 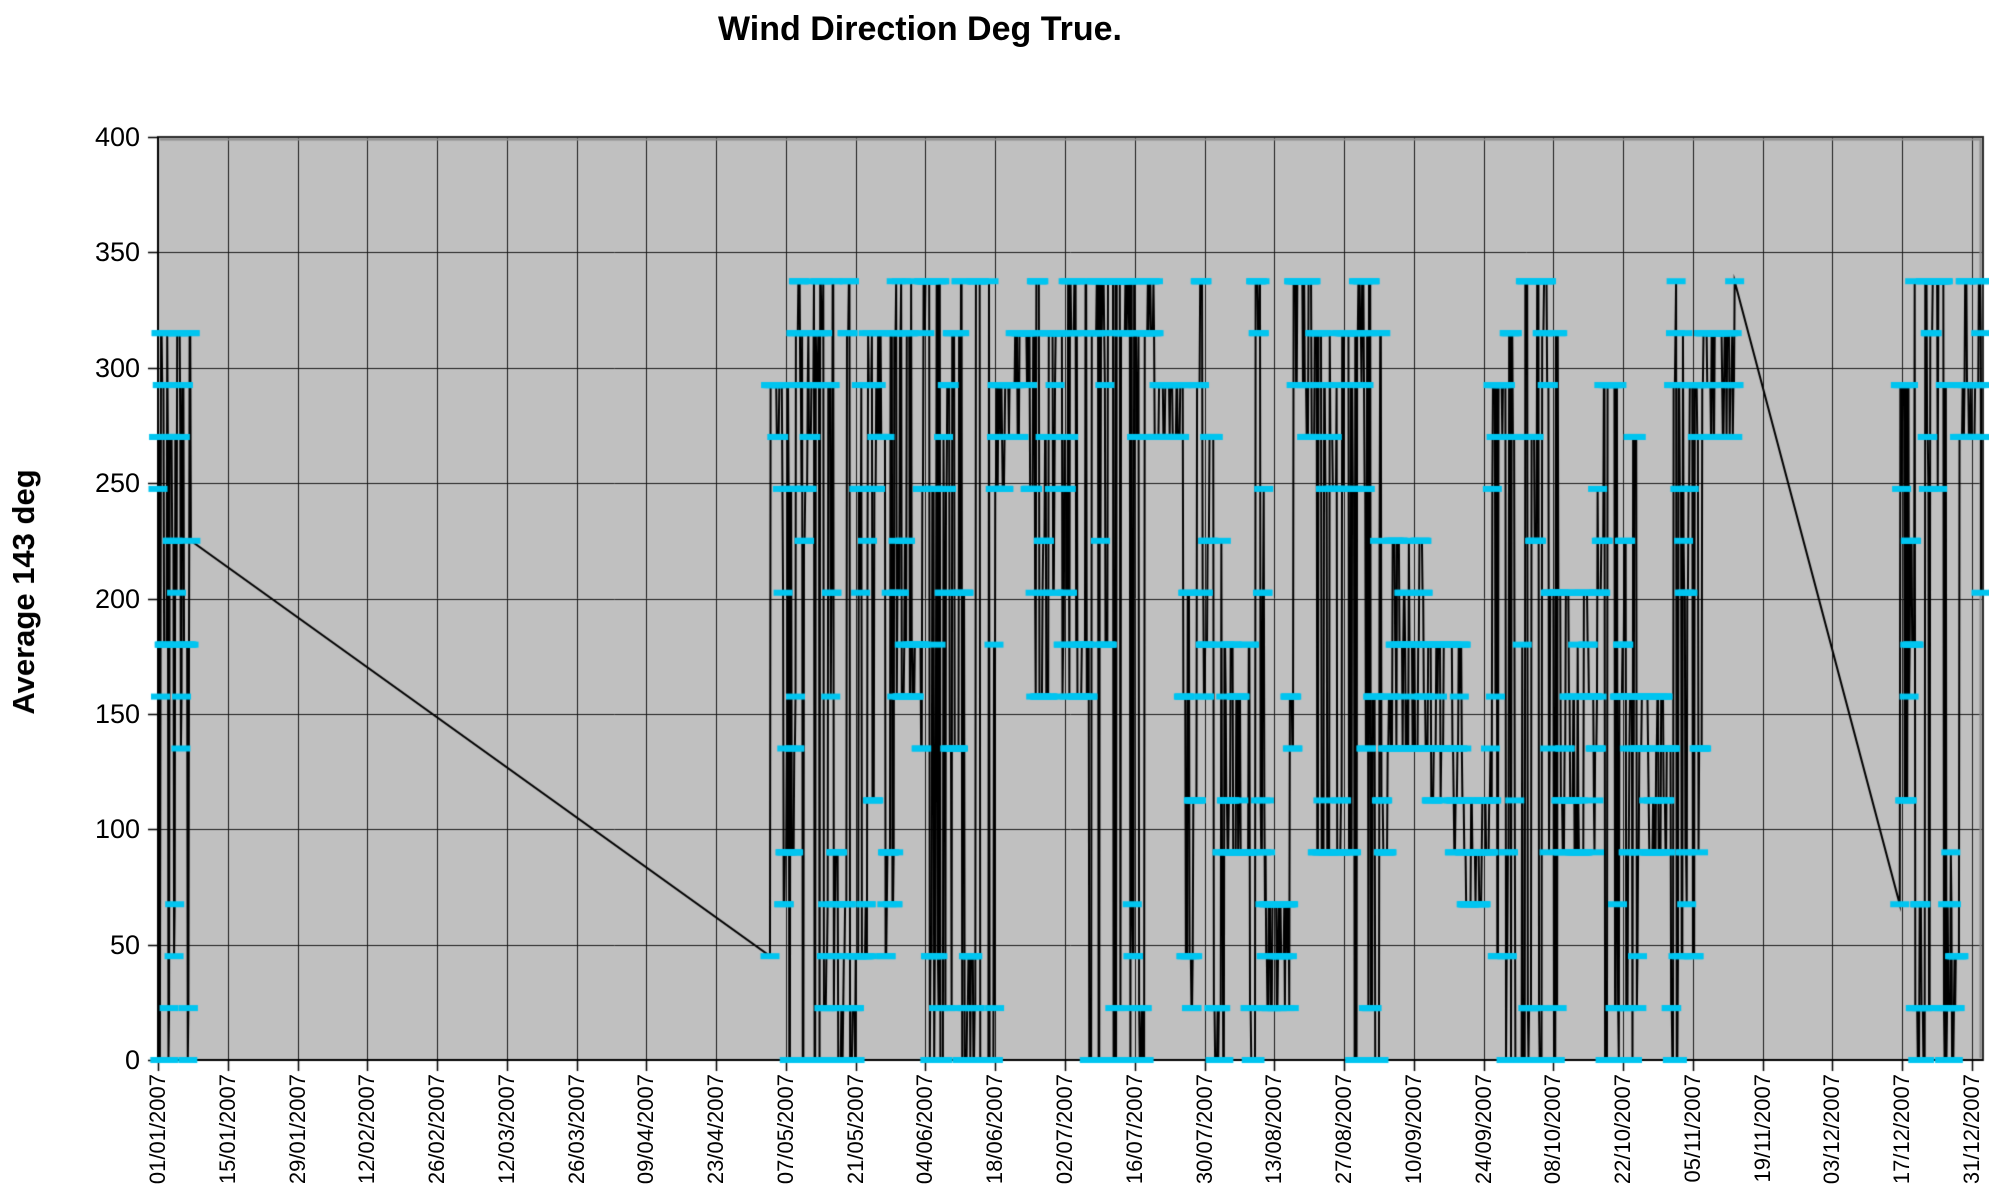 I want to click on x-axis-tick-label: 31/12/2007, so click(x=1971, y=1129).